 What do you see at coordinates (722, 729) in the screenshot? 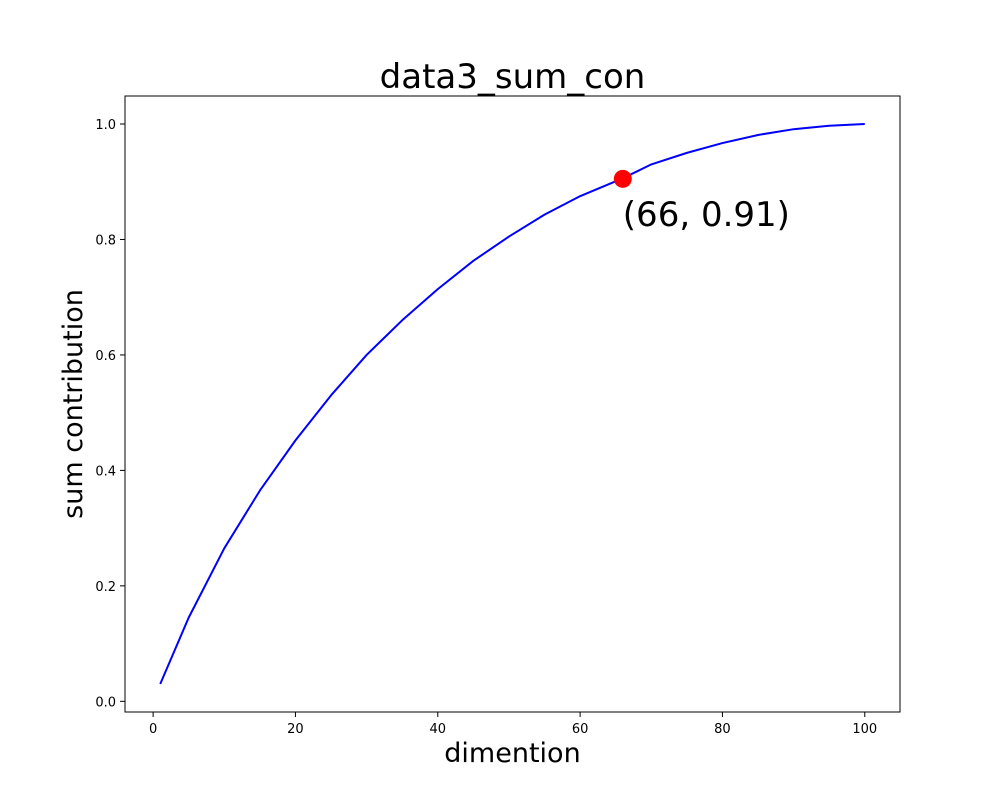
I see `x-tick-label: 80` at bounding box center [722, 729].